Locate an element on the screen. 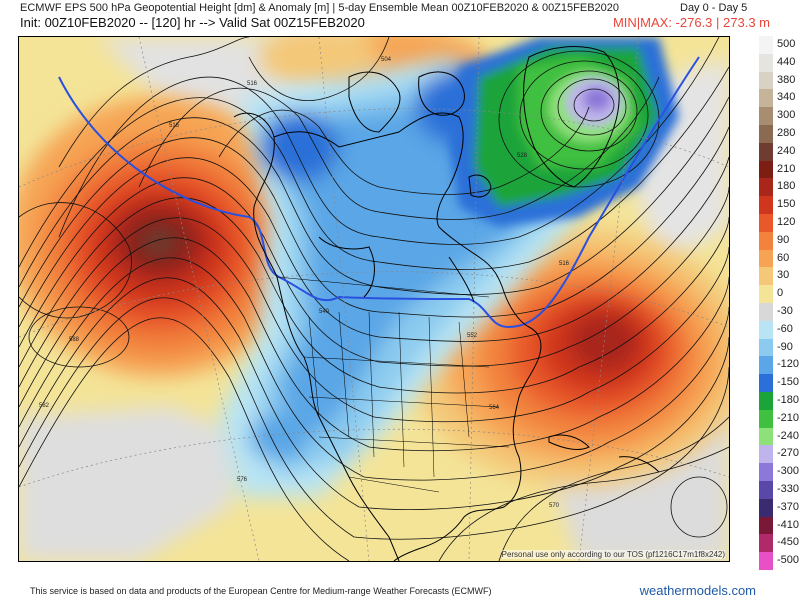  contour-label: 582 is located at coordinates (44, 406).